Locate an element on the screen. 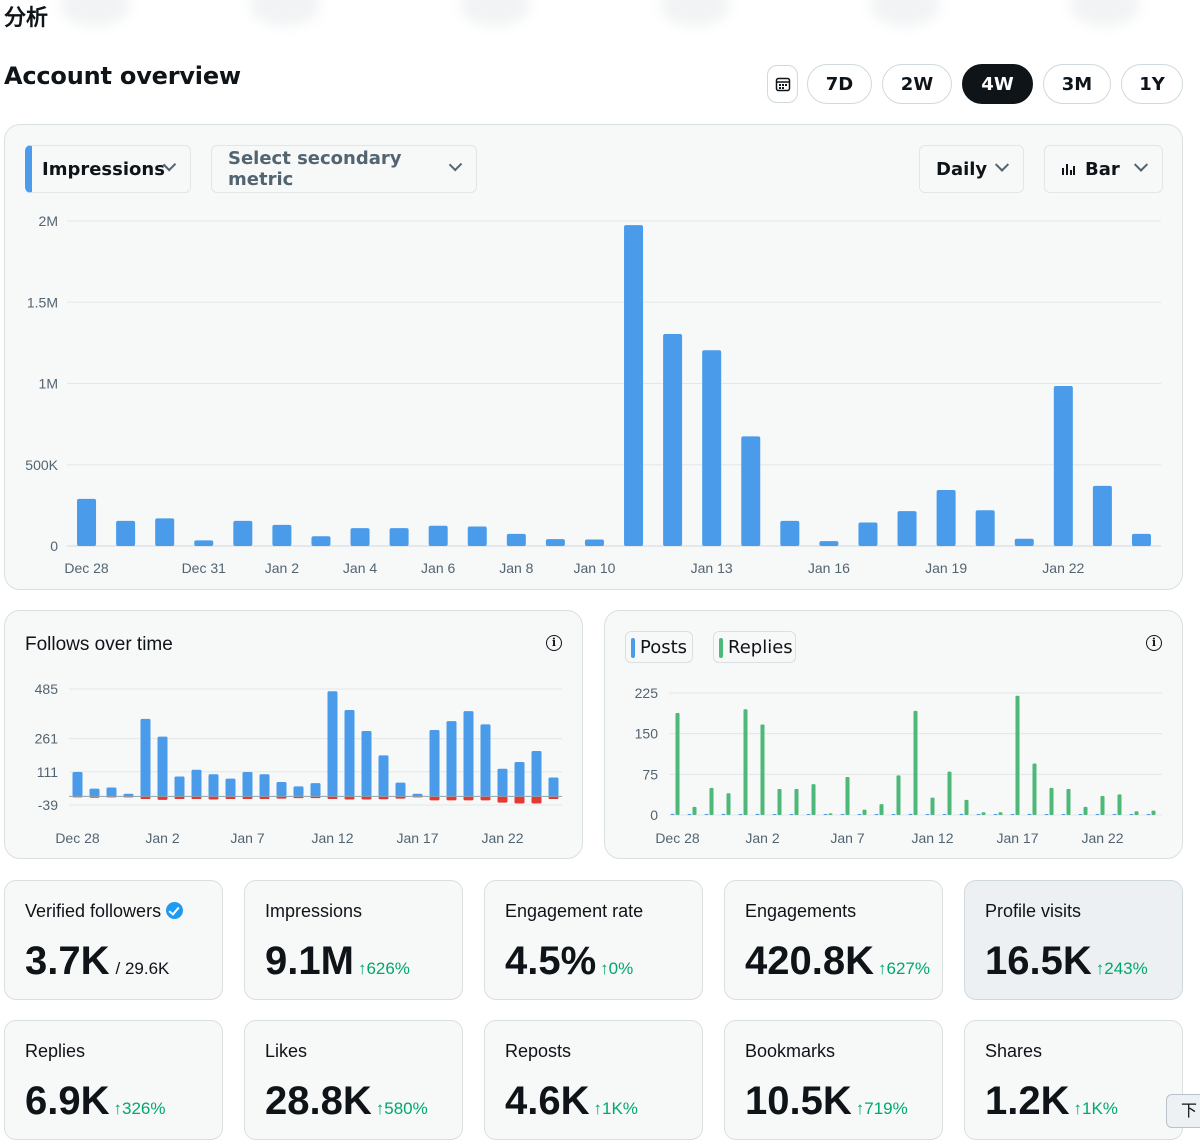 This screenshot has width=1200, height=1145. primary-metric-dropdown: Impressions is located at coordinates (108, 169).